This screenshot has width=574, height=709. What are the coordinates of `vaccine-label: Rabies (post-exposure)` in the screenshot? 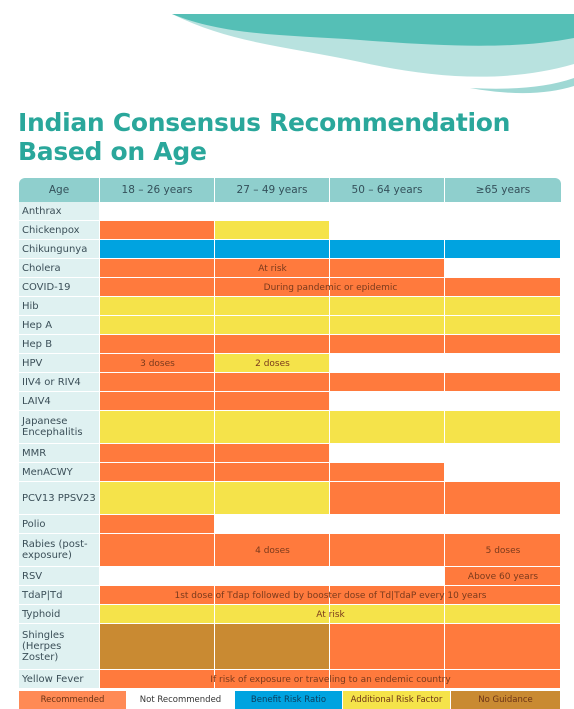 It's located at (59, 550).